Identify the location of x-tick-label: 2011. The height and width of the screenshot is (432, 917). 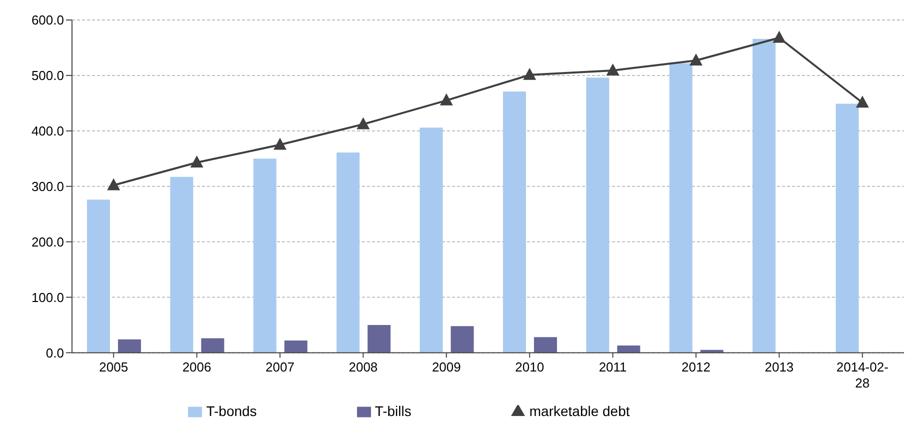
(612, 367).